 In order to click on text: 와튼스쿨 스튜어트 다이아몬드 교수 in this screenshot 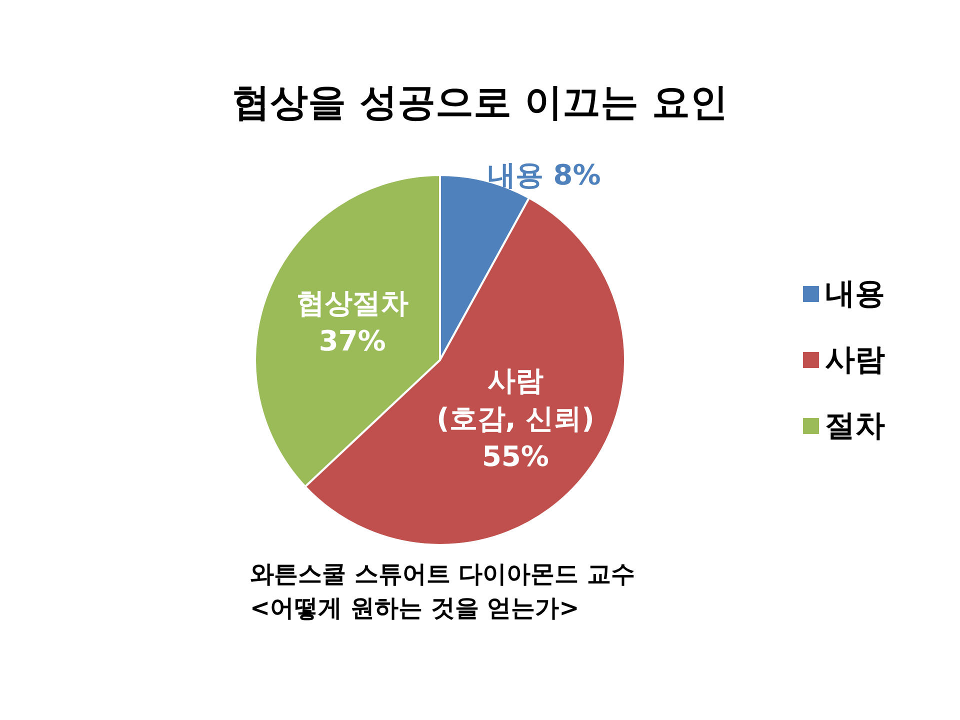, I will do `click(443, 574)`.